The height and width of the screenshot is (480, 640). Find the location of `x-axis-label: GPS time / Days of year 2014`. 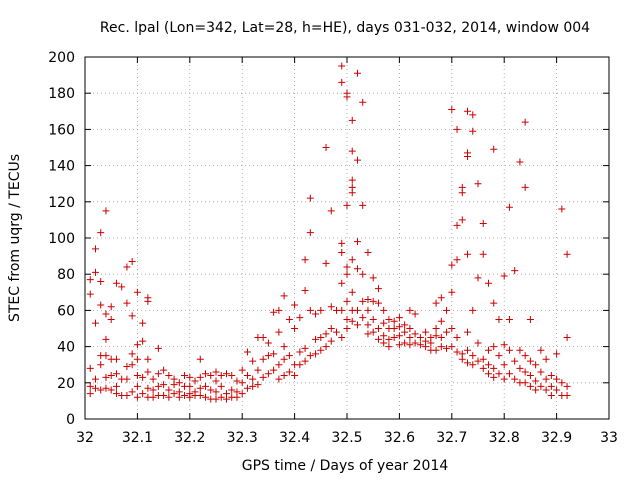

x-axis-label: GPS time / Days of year 2014 is located at coordinates (345, 466).